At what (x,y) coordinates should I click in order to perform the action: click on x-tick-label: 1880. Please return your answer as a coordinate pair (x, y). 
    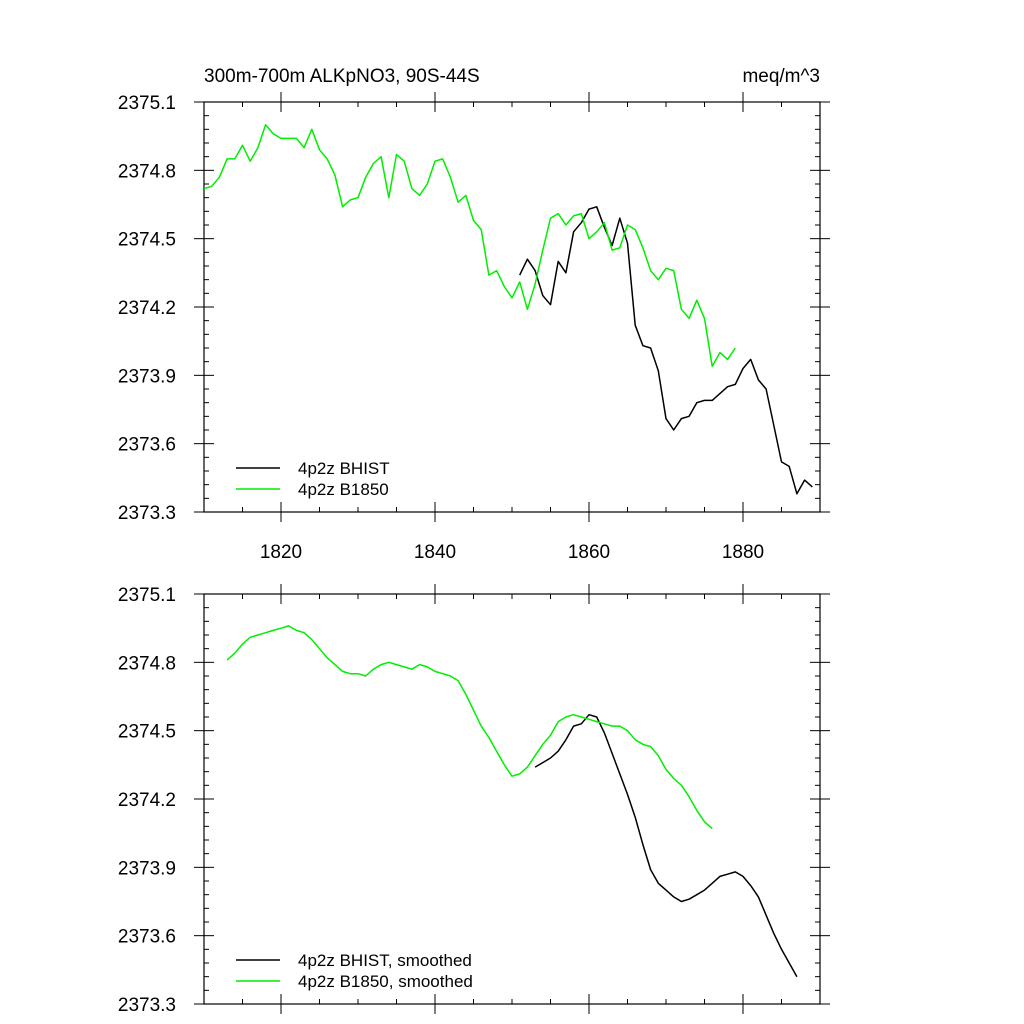
    Looking at the image, I should click on (743, 552).